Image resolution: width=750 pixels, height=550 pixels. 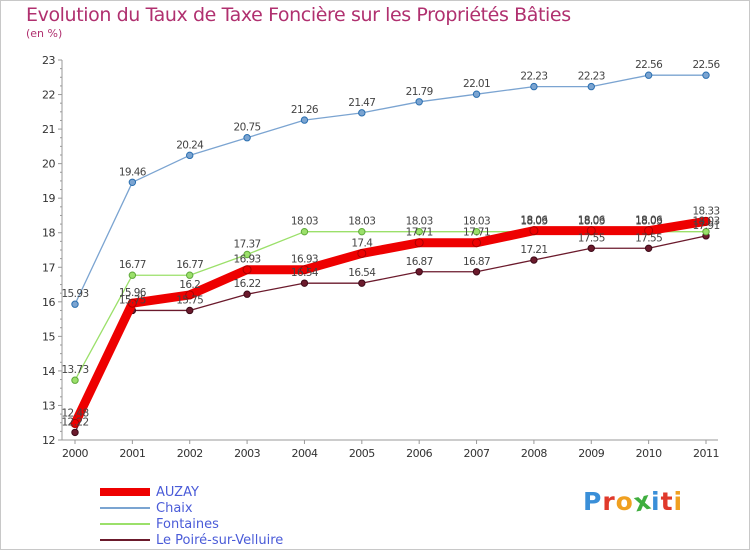 I want to click on legend-swatch-le-poire-sur-velluire, so click(x=125, y=540).